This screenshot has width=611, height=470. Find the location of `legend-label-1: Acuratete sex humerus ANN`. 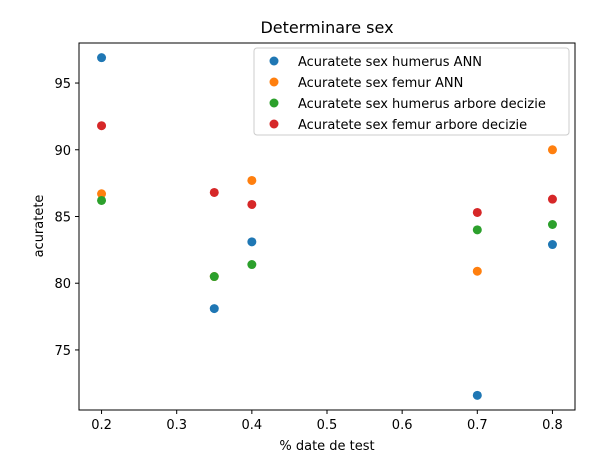

legend-label-1: Acuratete sex humerus ANN is located at coordinates (390, 62).